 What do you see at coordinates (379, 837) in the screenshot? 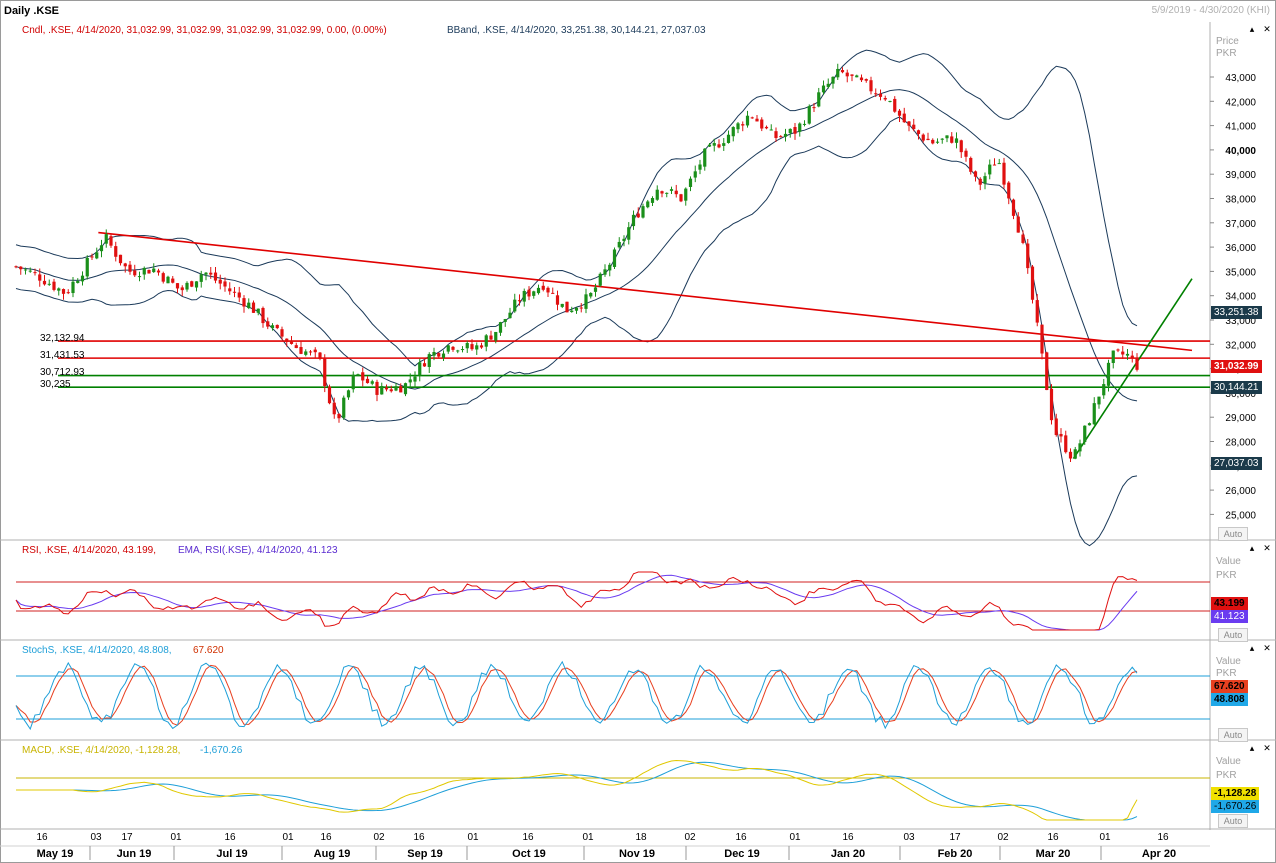
I see `day-tick-label: 02` at bounding box center [379, 837].